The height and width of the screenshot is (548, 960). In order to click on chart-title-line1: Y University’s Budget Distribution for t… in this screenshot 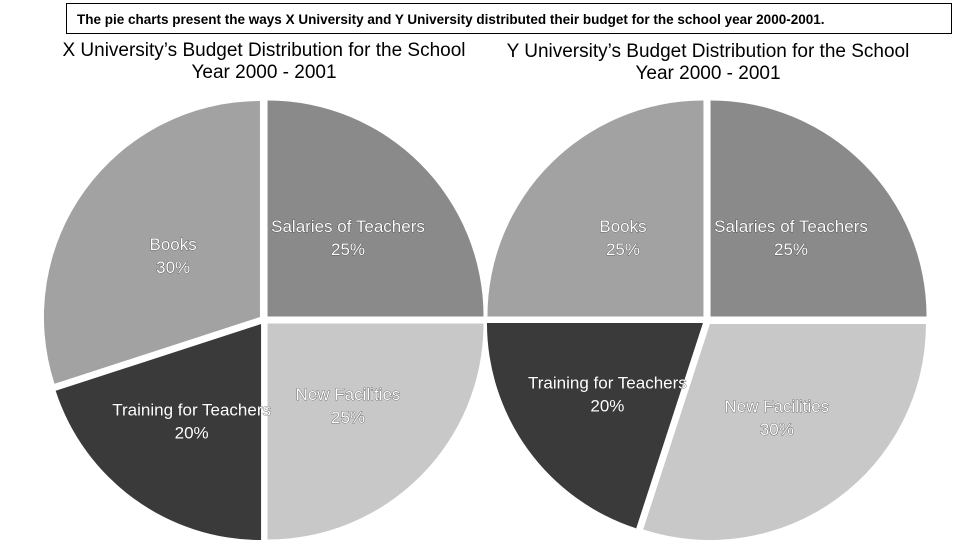, I will do `click(708, 51)`.